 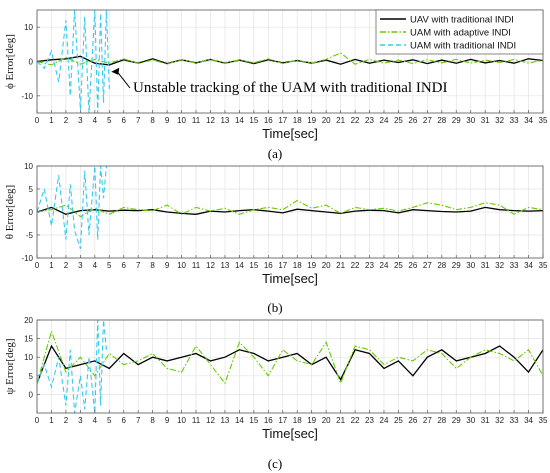 What do you see at coordinates (10, 366) in the screenshot?
I see `y-axis-label: ψ Error[deg]` at bounding box center [10, 366].